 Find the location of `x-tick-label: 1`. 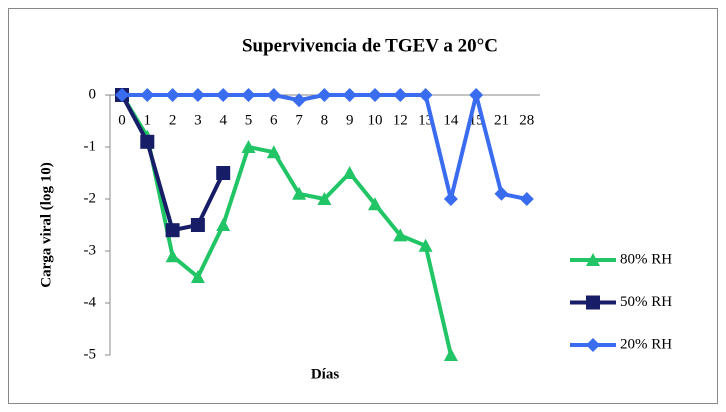

x-tick-label: 1 is located at coordinates (148, 120).